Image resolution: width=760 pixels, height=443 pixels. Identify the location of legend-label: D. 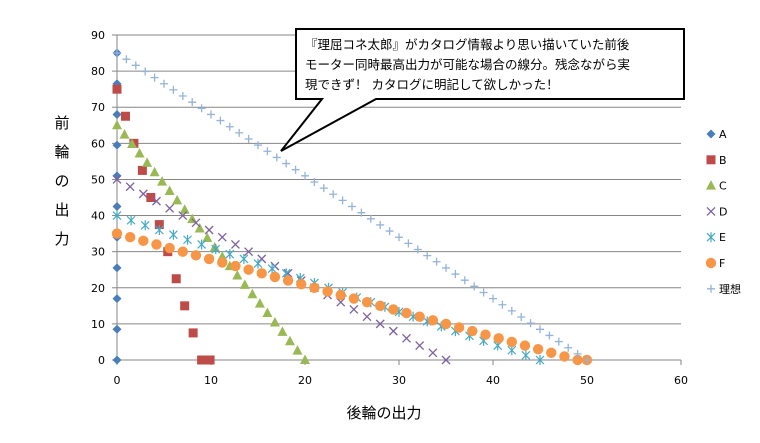
(723, 211).